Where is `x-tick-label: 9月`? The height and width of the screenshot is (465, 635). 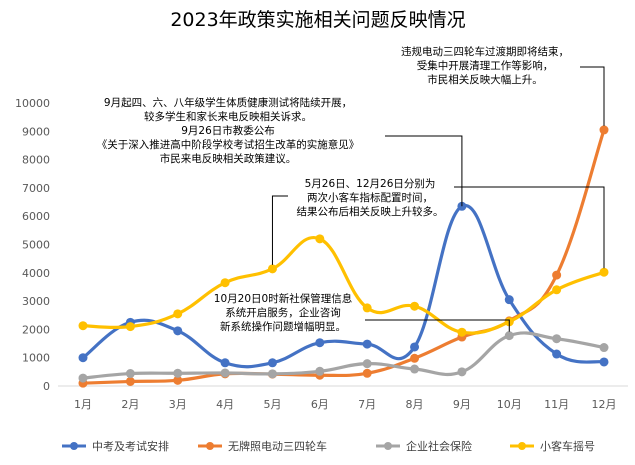
x-tick-label: 9月 is located at coordinates (462, 404).